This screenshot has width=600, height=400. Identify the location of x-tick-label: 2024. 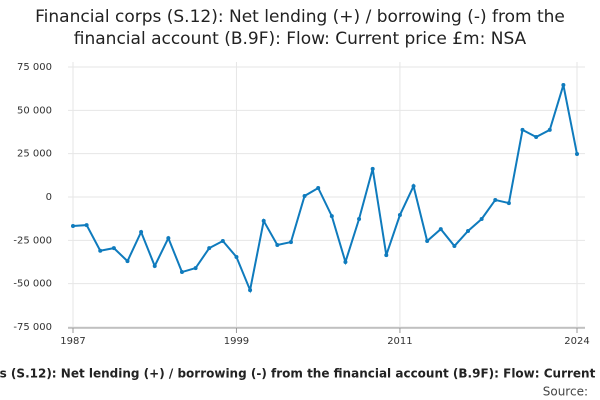
(576, 341).